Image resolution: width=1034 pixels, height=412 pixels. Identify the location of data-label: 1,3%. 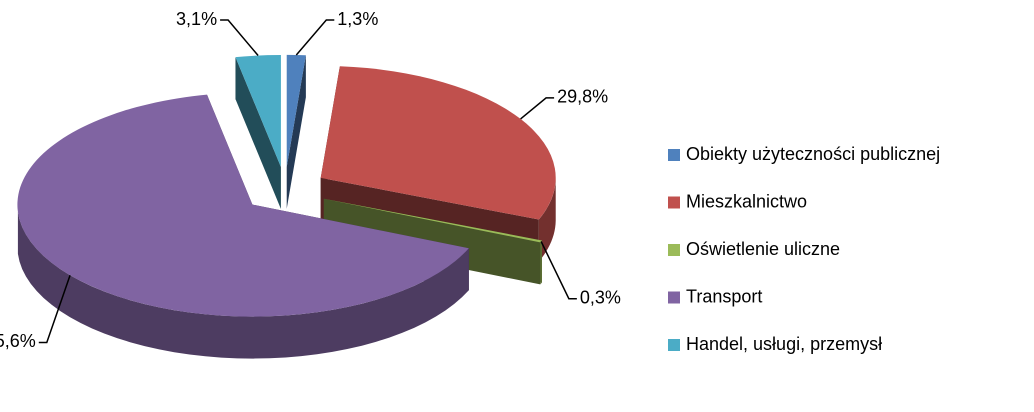
(357, 19).